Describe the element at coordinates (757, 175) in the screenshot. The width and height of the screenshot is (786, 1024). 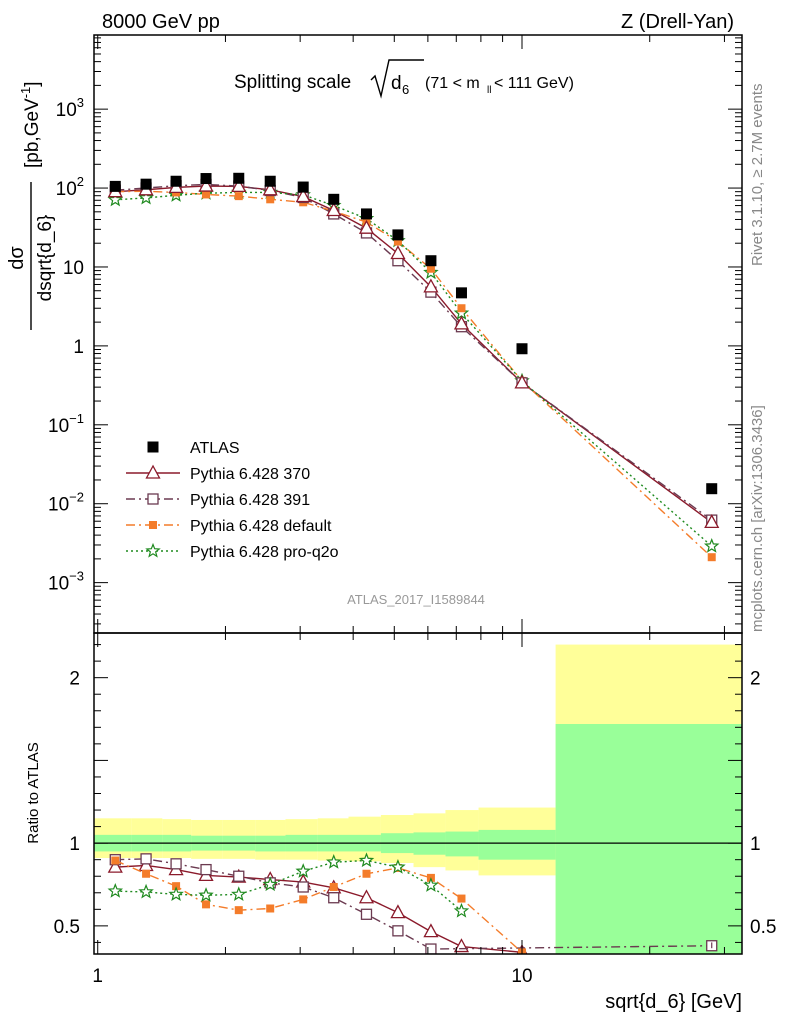
I see `rivet-version-label: Rivet 3.1.10, ≥ 2.7M events` at that location.